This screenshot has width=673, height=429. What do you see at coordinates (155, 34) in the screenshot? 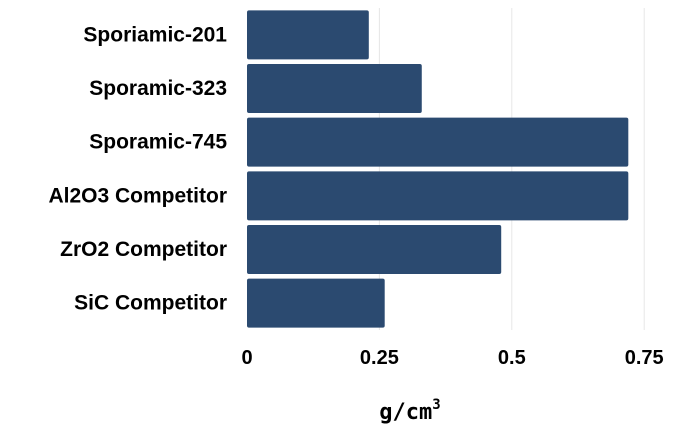
I see `category-label: Sporiamic-201` at bounding box center [155, 34].